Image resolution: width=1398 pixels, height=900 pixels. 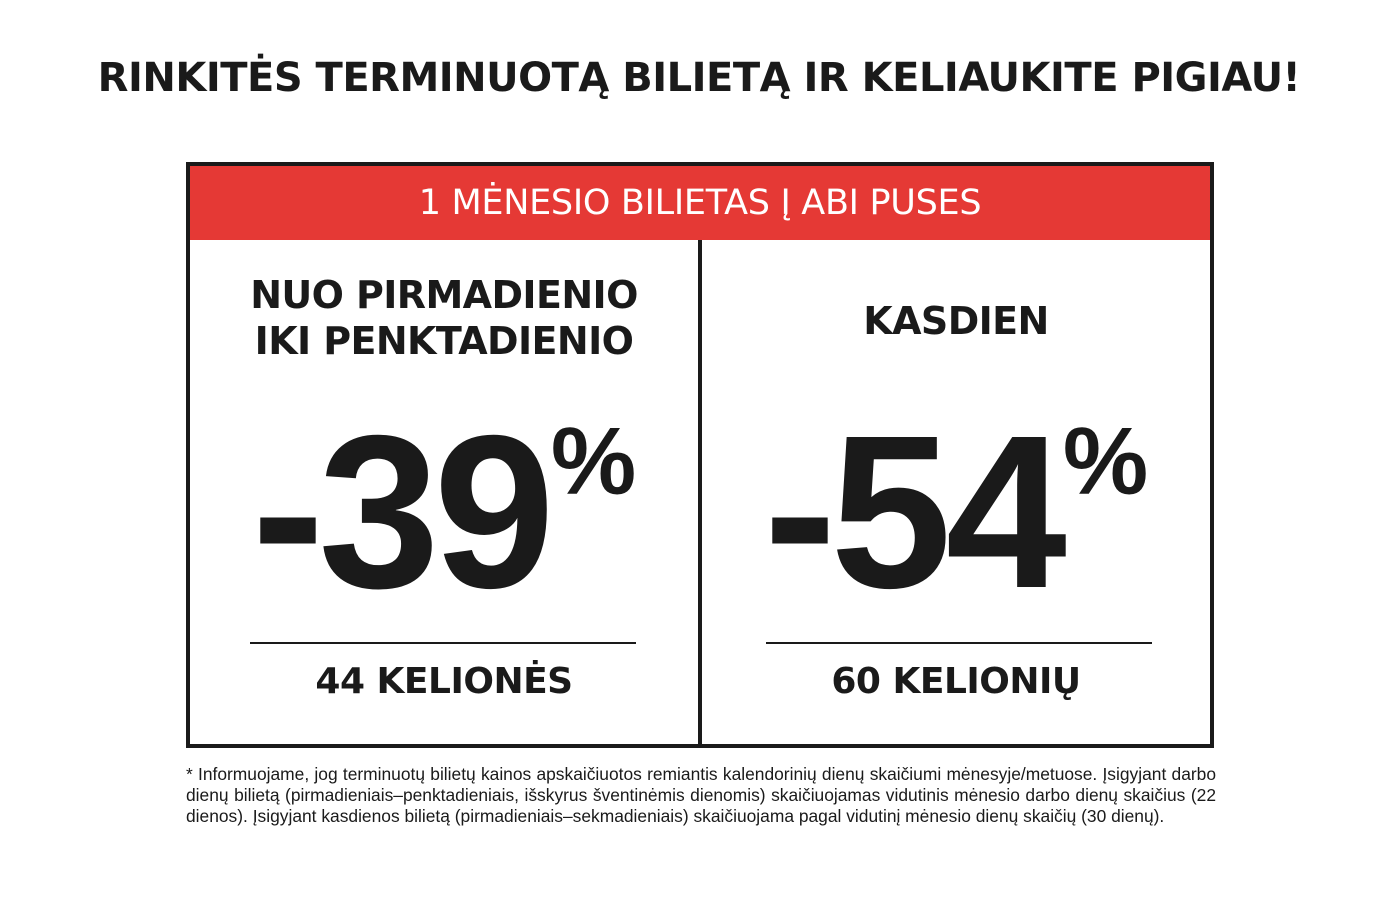 I want to click on column-divider, so click(x=700, y=492).